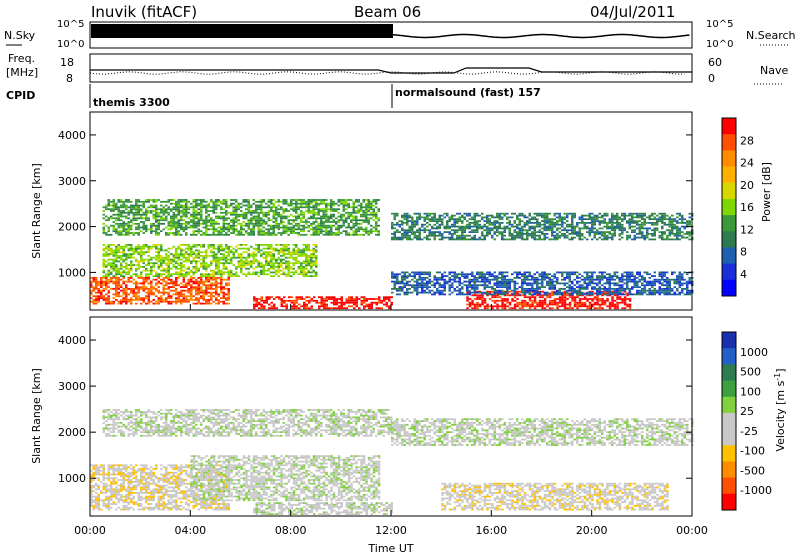 The image size is (800, 554). I want to click on cpid-mode-normalsound: normalsound (fast) 157, so click(468, 92).